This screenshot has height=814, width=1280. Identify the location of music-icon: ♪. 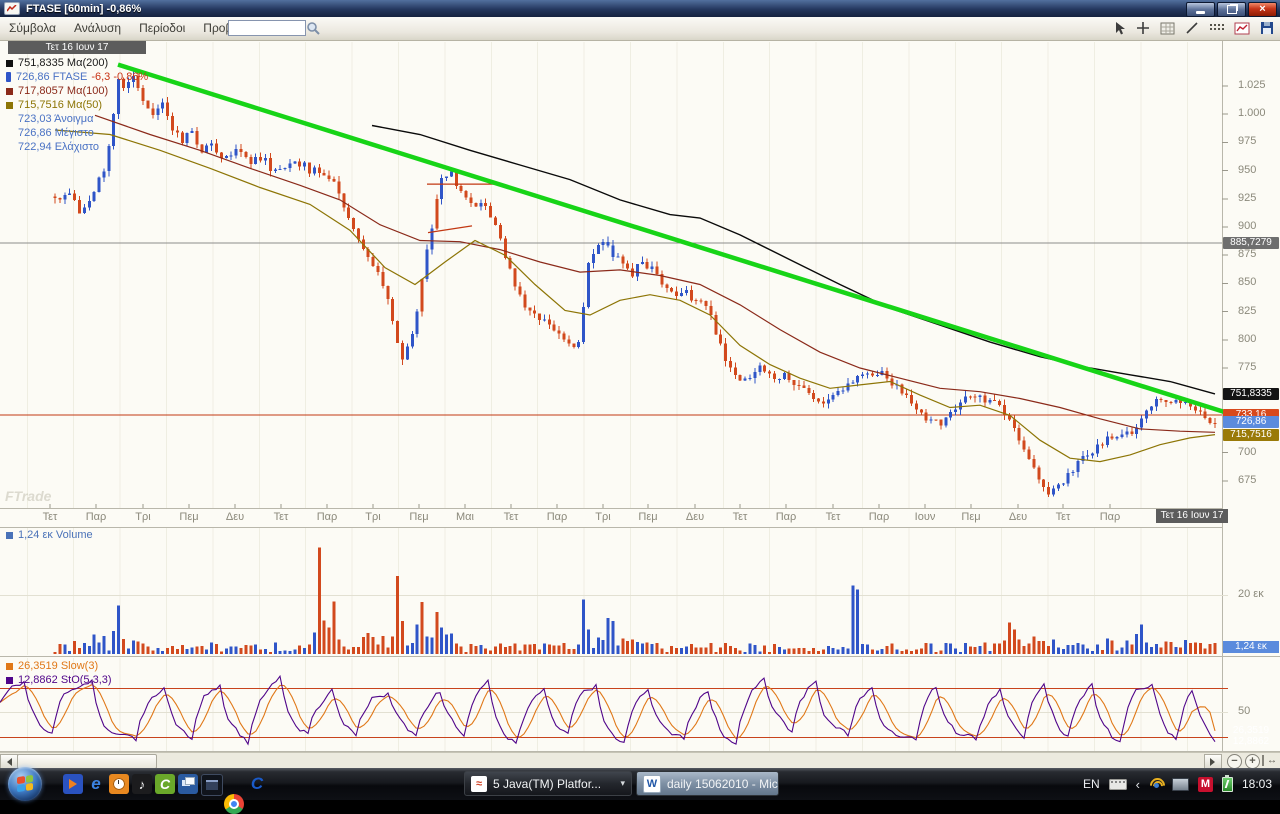
(142, 784).